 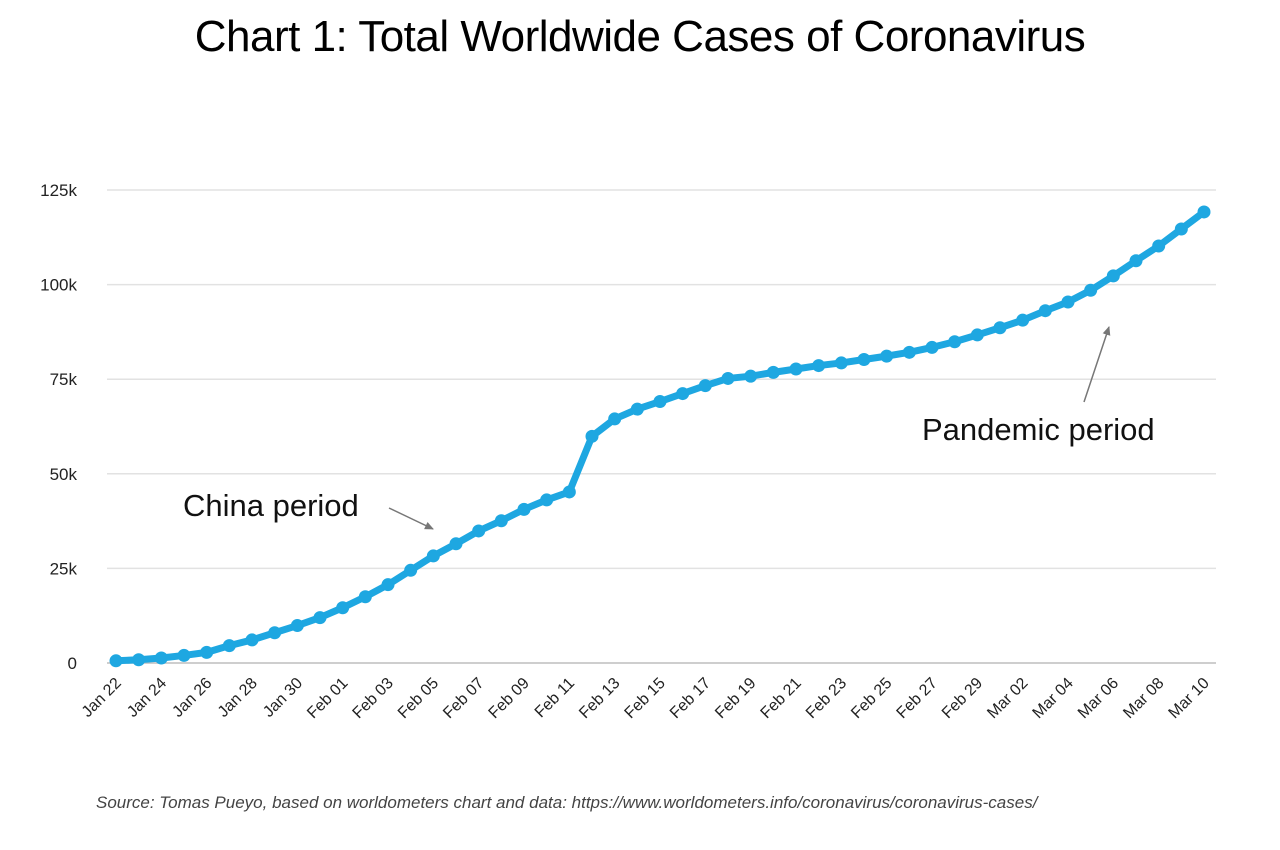 I want to click on x-tick-label: Feb 29, so click(x=962, y=698).